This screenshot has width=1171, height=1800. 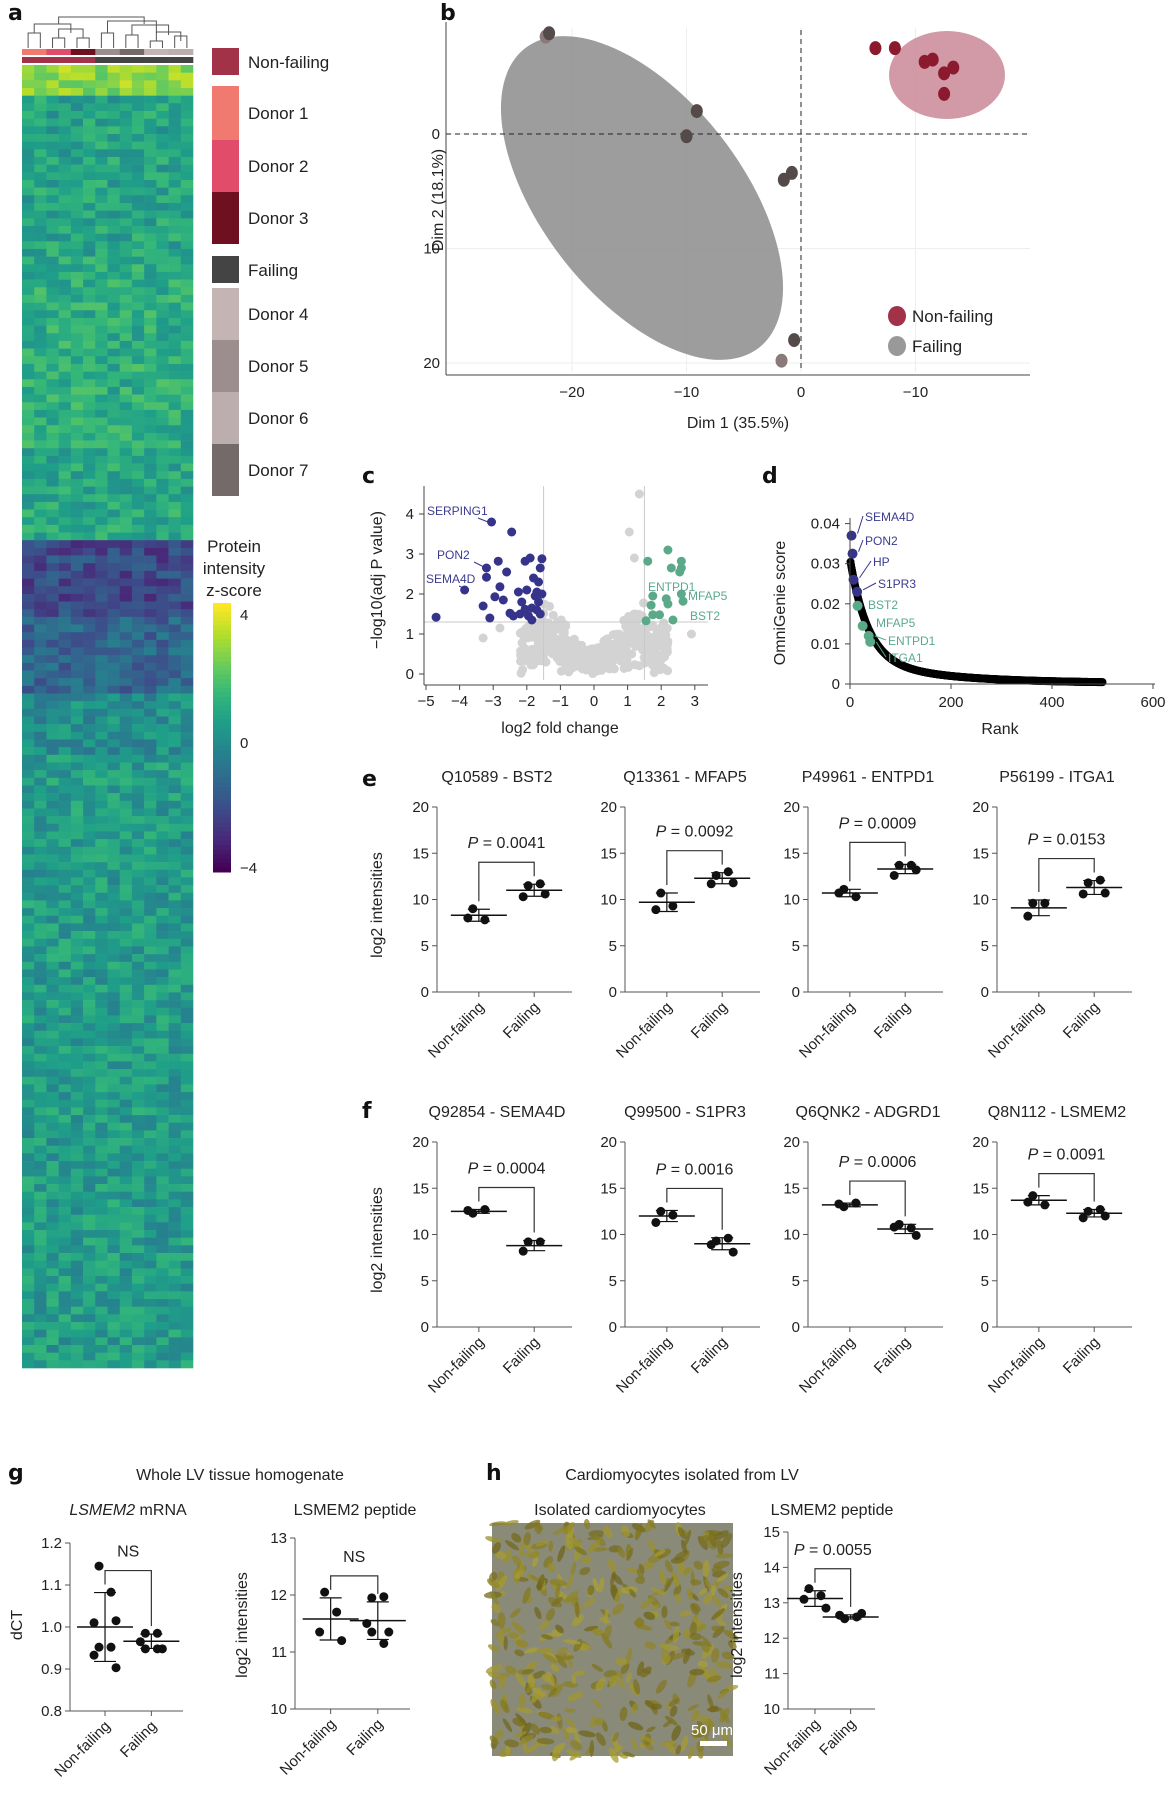 What do you see at coordinates (521, 1020) in the screenshot?
I see `x-tick-label: Failing` at bounding box center [521, 1020].